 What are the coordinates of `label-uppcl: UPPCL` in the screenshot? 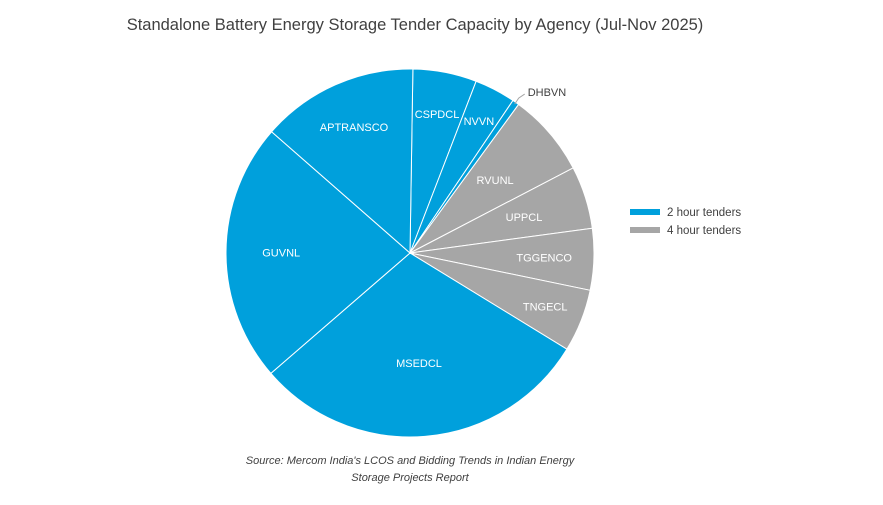 It's located at (524, 218).